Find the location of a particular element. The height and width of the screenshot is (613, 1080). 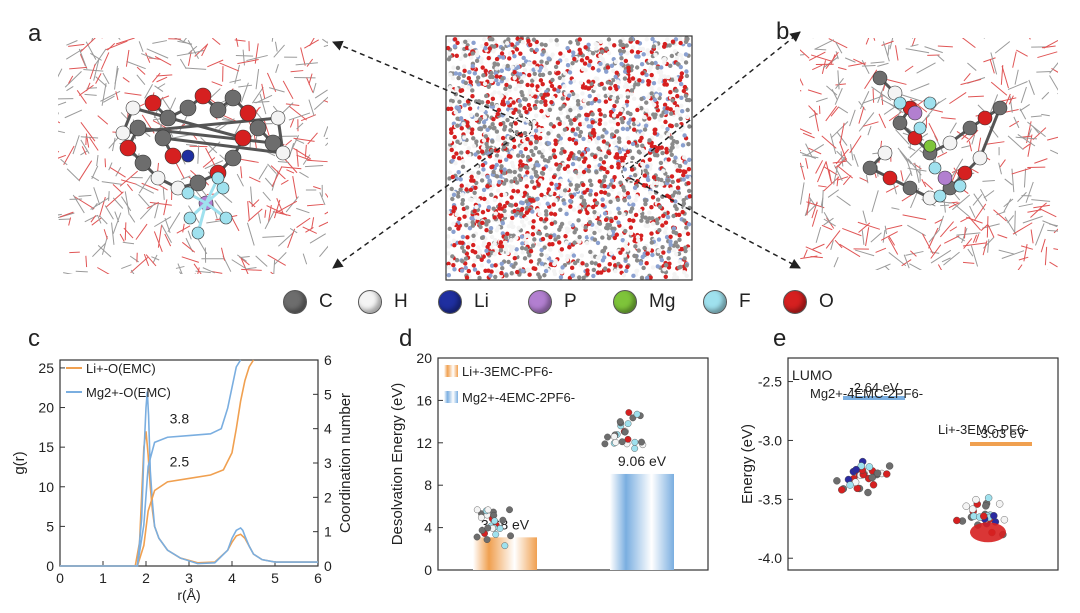

bar-value-label: 9.06 eV is located at coordinates (642, 461).